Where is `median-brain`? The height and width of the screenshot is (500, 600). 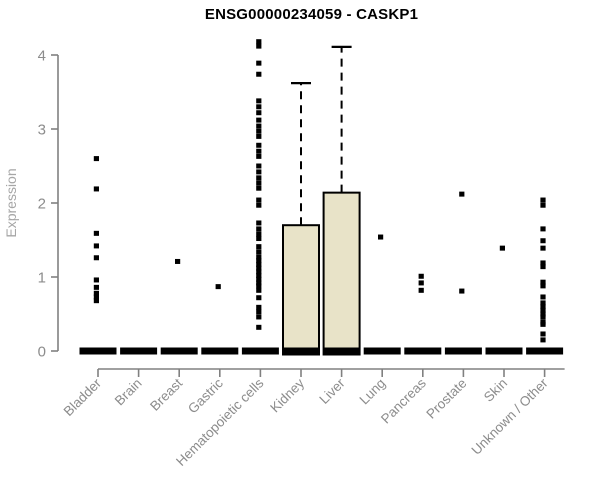
median-brain is located at coordinates (139, 351).